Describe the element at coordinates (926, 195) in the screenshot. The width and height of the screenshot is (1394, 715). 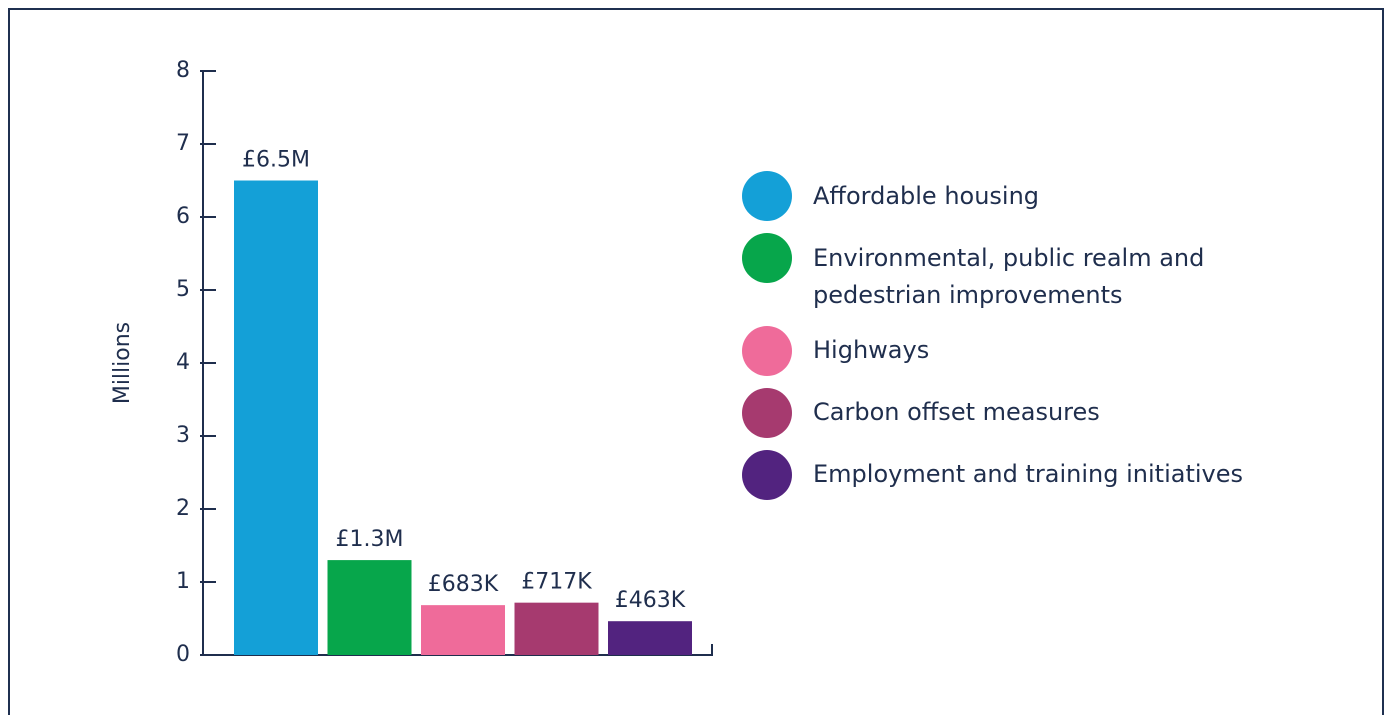
I see `legend-label: Affordable housing` at that location.